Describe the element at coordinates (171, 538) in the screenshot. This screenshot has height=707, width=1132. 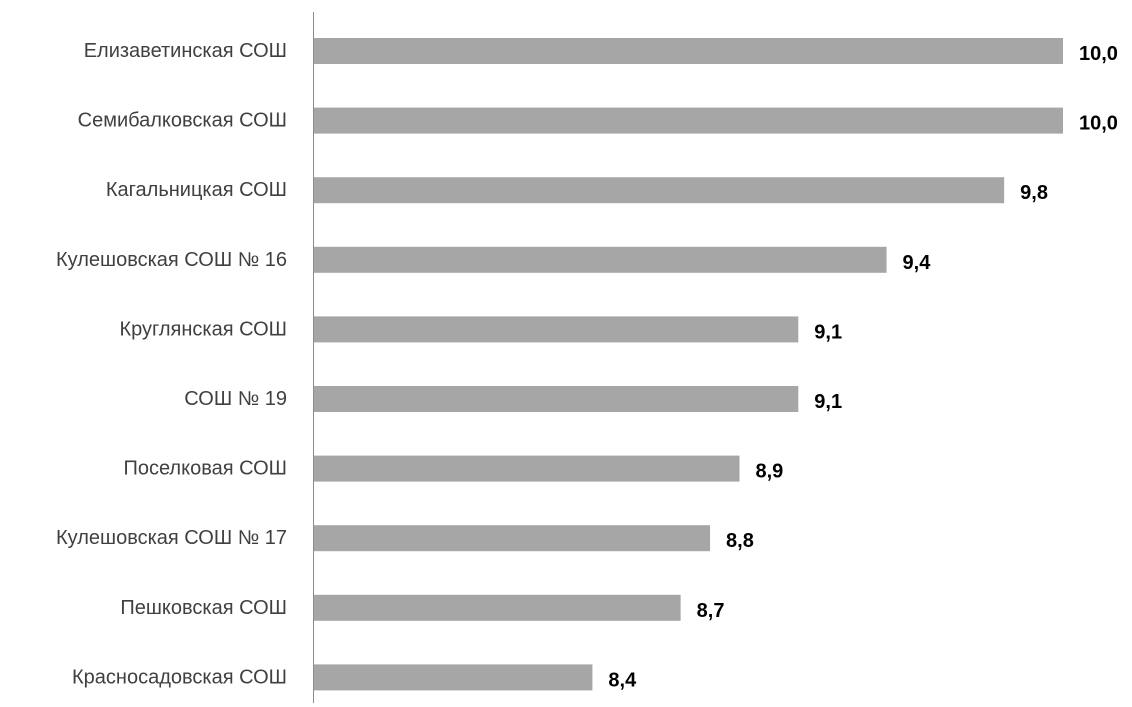
I see `category-label: Кулешовская СОШ № 17` at that location.